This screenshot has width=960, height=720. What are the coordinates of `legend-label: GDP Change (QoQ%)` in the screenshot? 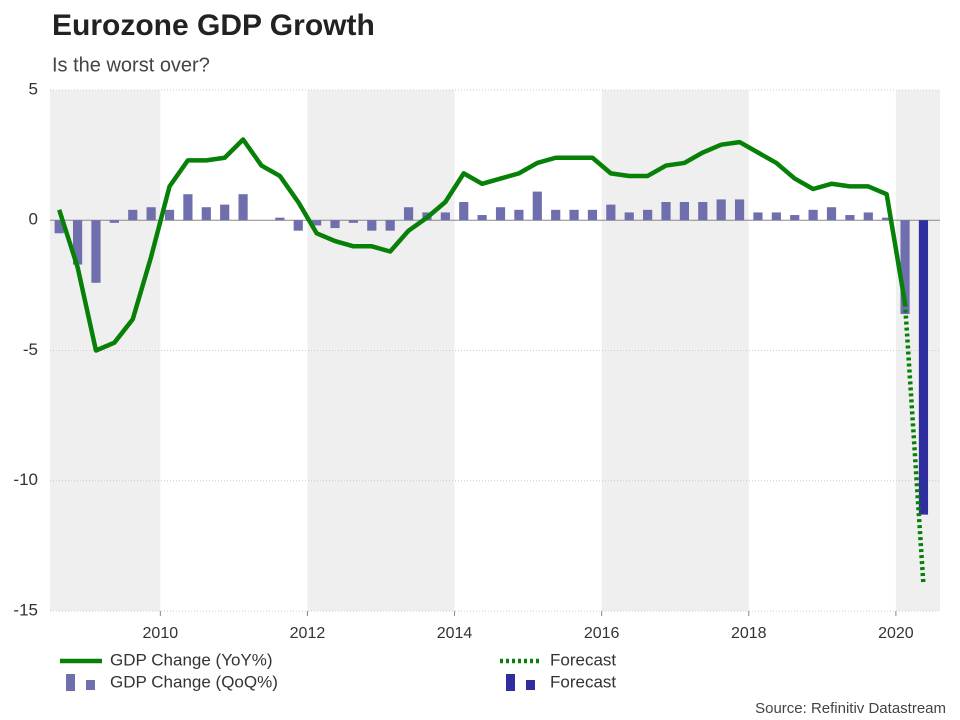 It's located at (194, 681).